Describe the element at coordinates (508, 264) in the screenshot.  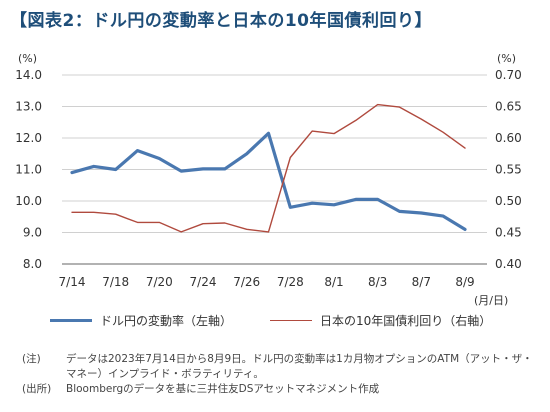
I see `right-axis-tick-label: 0.40` at that location.